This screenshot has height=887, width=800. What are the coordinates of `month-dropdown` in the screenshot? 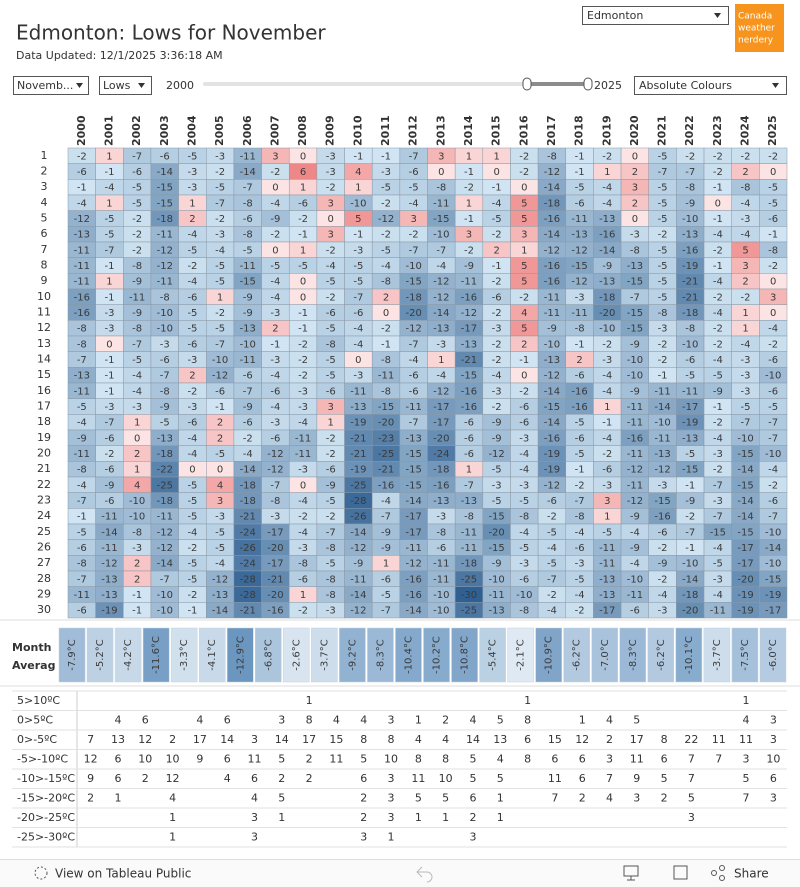 It's located at (51, 85).